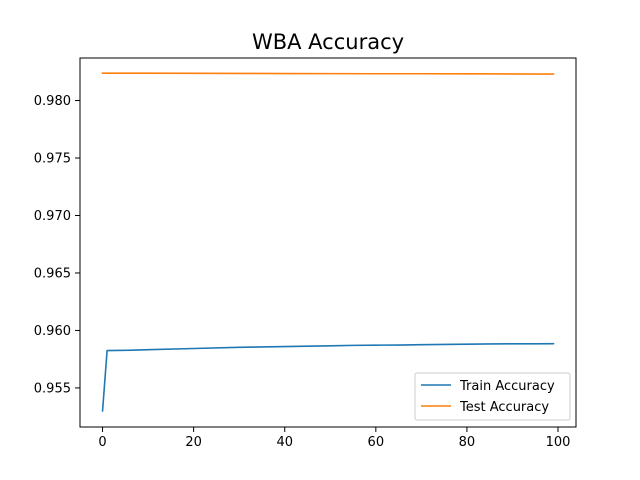 This screenshot has height=480, width=640. What do you see at coordinates (102, 442) in the screenshot?
I see `x-tick-label: 0` at bounding box center [102, 442].